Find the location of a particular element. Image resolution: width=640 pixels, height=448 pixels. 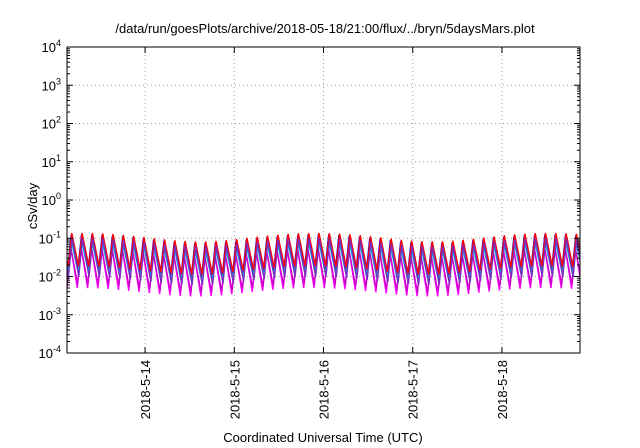

y-axis-label: cSv/day is located at coordinates (32, 205).